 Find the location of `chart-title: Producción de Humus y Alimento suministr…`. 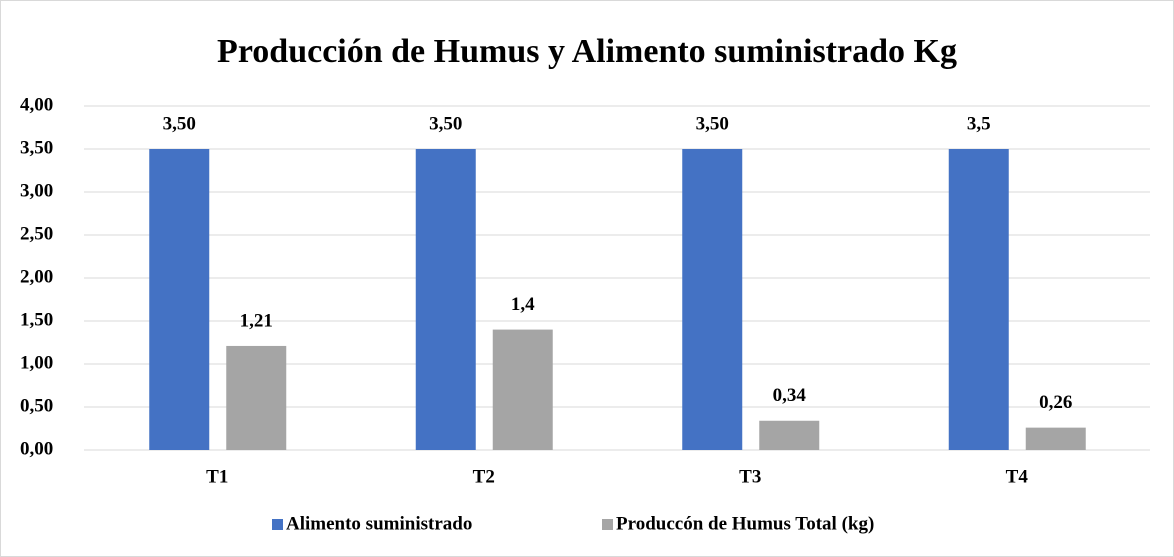

chart-title: Producción de Humus y Alimento suministr… is located at coordinates (587, 51).